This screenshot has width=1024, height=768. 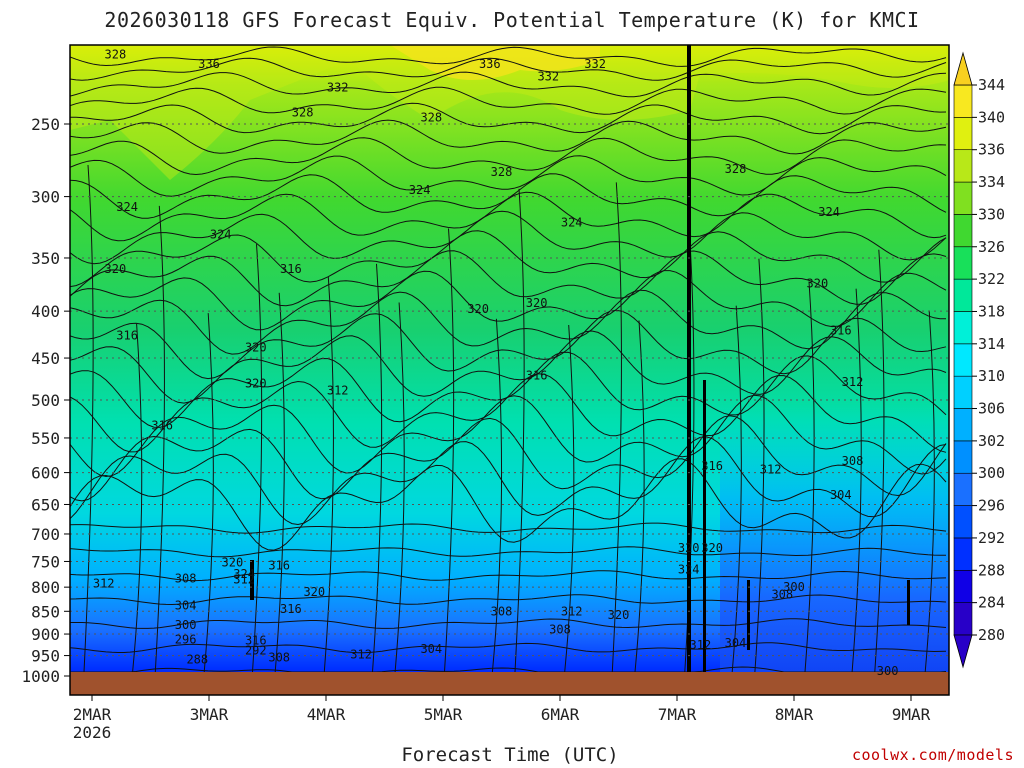 What do you see at coordinates (677, 714) in the screenshot?
I see `x-tick-label: 7MAR` at bounding box center [677, 714].